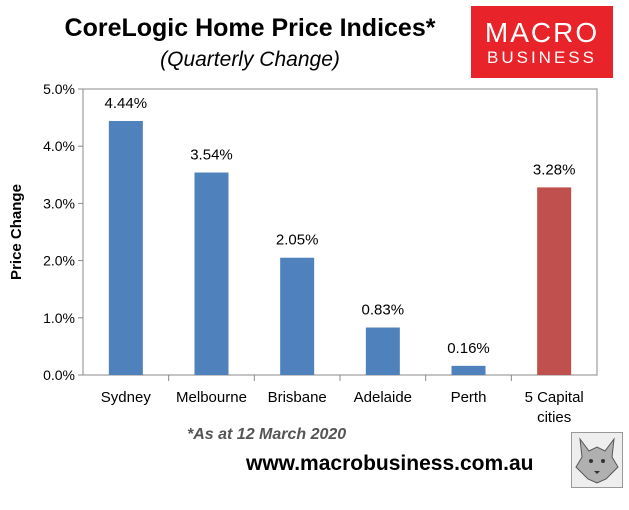 Image resolution: width=629 pixels, height=510 pixels. What do you see at coordinates (250, 59) in the screenshot?
I see `chart-subtitle: (Quarterly Change)` at bounding box center [250, 59].